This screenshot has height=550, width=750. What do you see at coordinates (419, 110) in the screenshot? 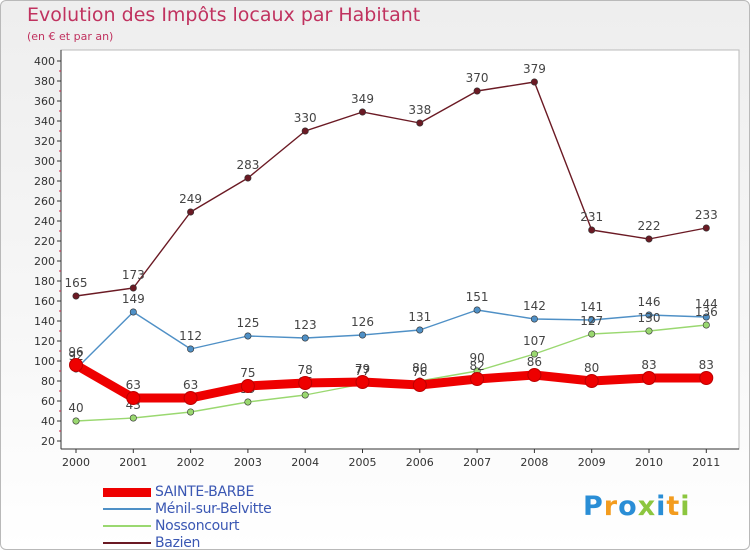
I see `data-label-bazien: 338` at bounding box center [419, 110].